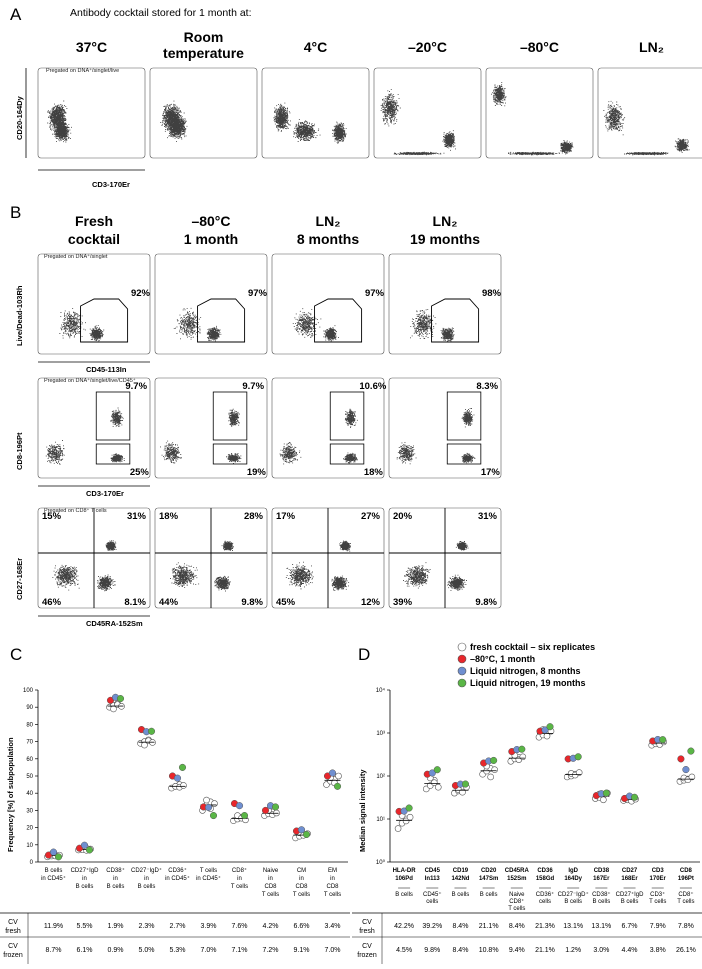  What do you see at coordinates (658, 871) in the screenshot?
I see `marker-label: CD3` at bounding box center [658, 871].